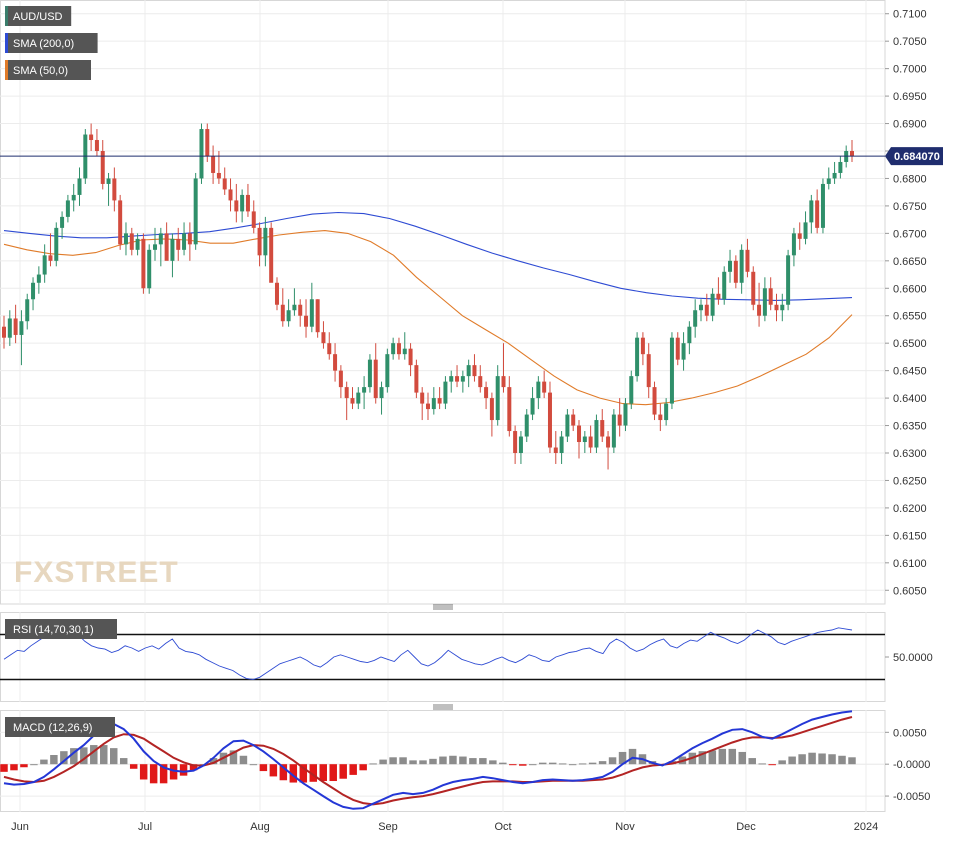  I want to click on rsi-panel-frame, so click(443, 657).